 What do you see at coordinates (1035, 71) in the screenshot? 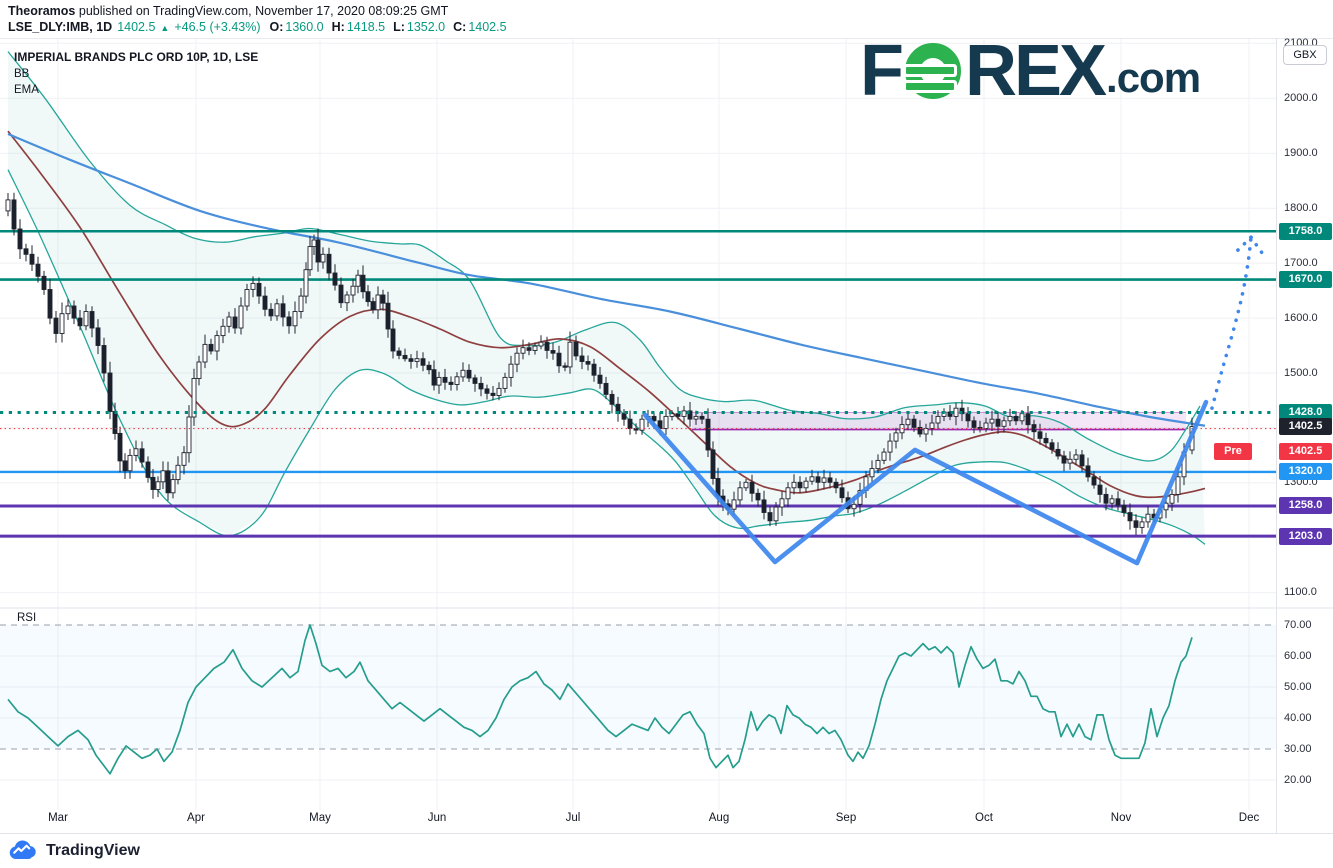
I see `forex-letters-rex: REX` at bounding box center [1035, 71].